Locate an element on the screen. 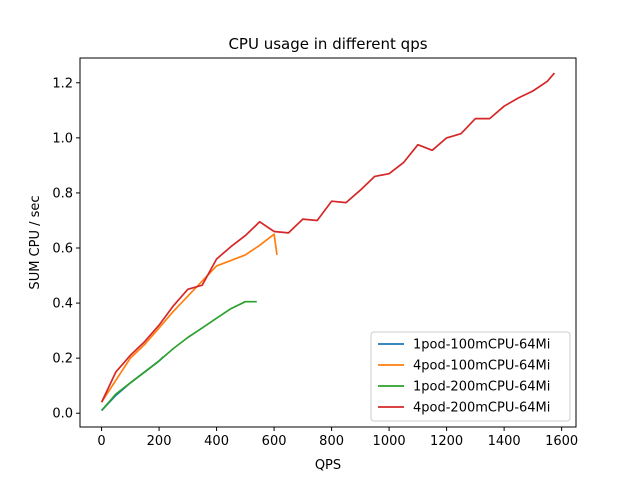 The height and width of the screenshot is (480, 640). y-axis-ticks: 0.0 0.2 0.4 0.6 0.8 1.0 1.2 is located at coordinates (66, 249).